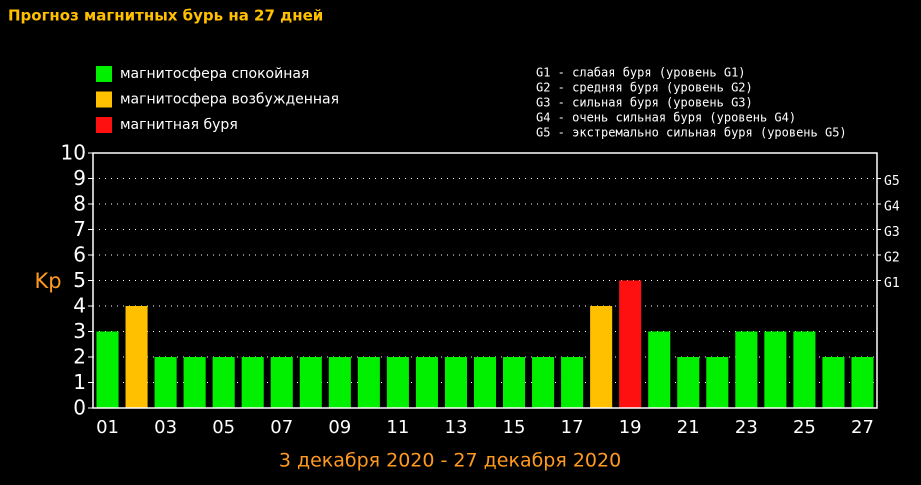  What do you see at coordinates (79, 255) in the screenshot?
I see `y-tick-label: 6` at bounding box center [79, 255].